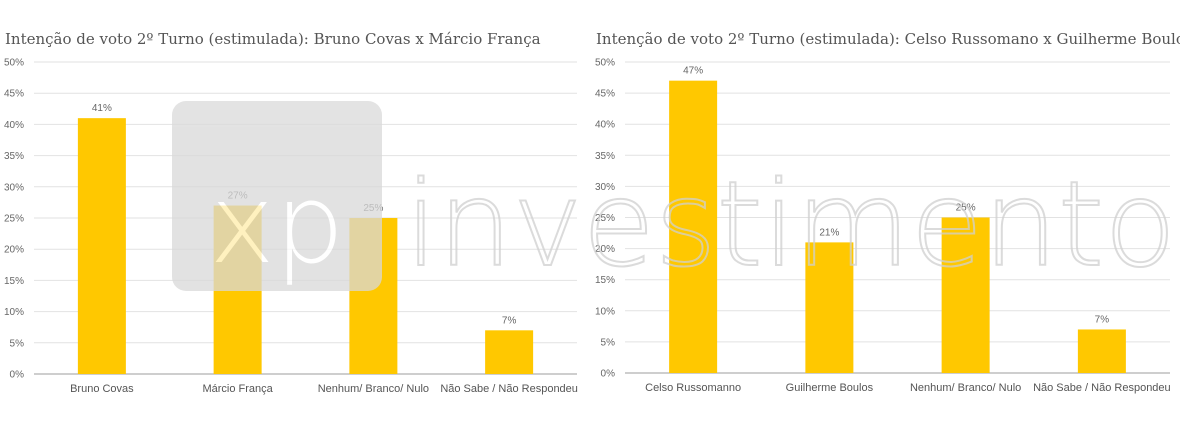 The image size is (1180, 423). I want to click on x-tick-label: Celso Russomanno, so click(693, 388).